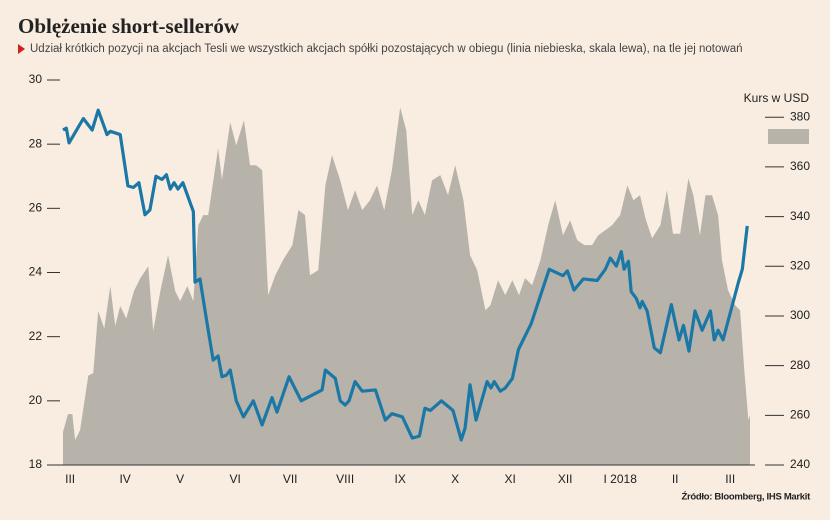 The height and width of the screenshot is (520, 830). Describe the element at coordinates (36, 272) in the screenshot. I see `y-tick-label: 24` at that location.